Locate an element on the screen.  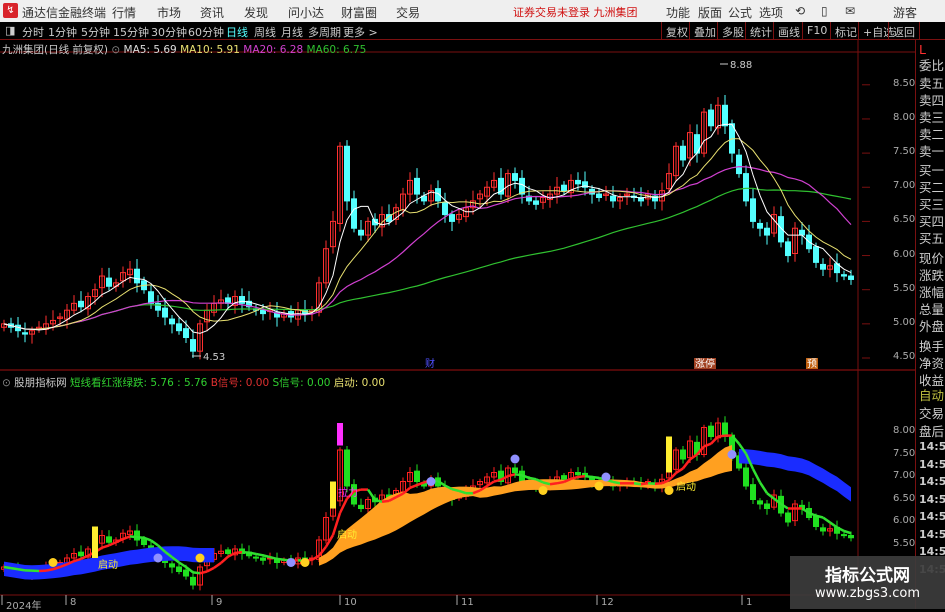
lali-label: 拉力 is located at coordinates (348, 492).